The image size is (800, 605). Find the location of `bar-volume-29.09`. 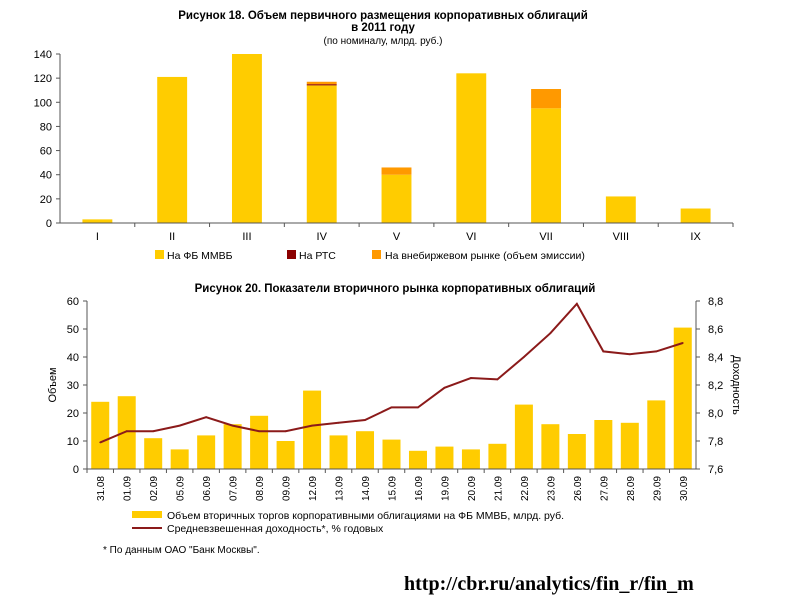

bar-volume-29.09 is located at coordinates (656, 434).